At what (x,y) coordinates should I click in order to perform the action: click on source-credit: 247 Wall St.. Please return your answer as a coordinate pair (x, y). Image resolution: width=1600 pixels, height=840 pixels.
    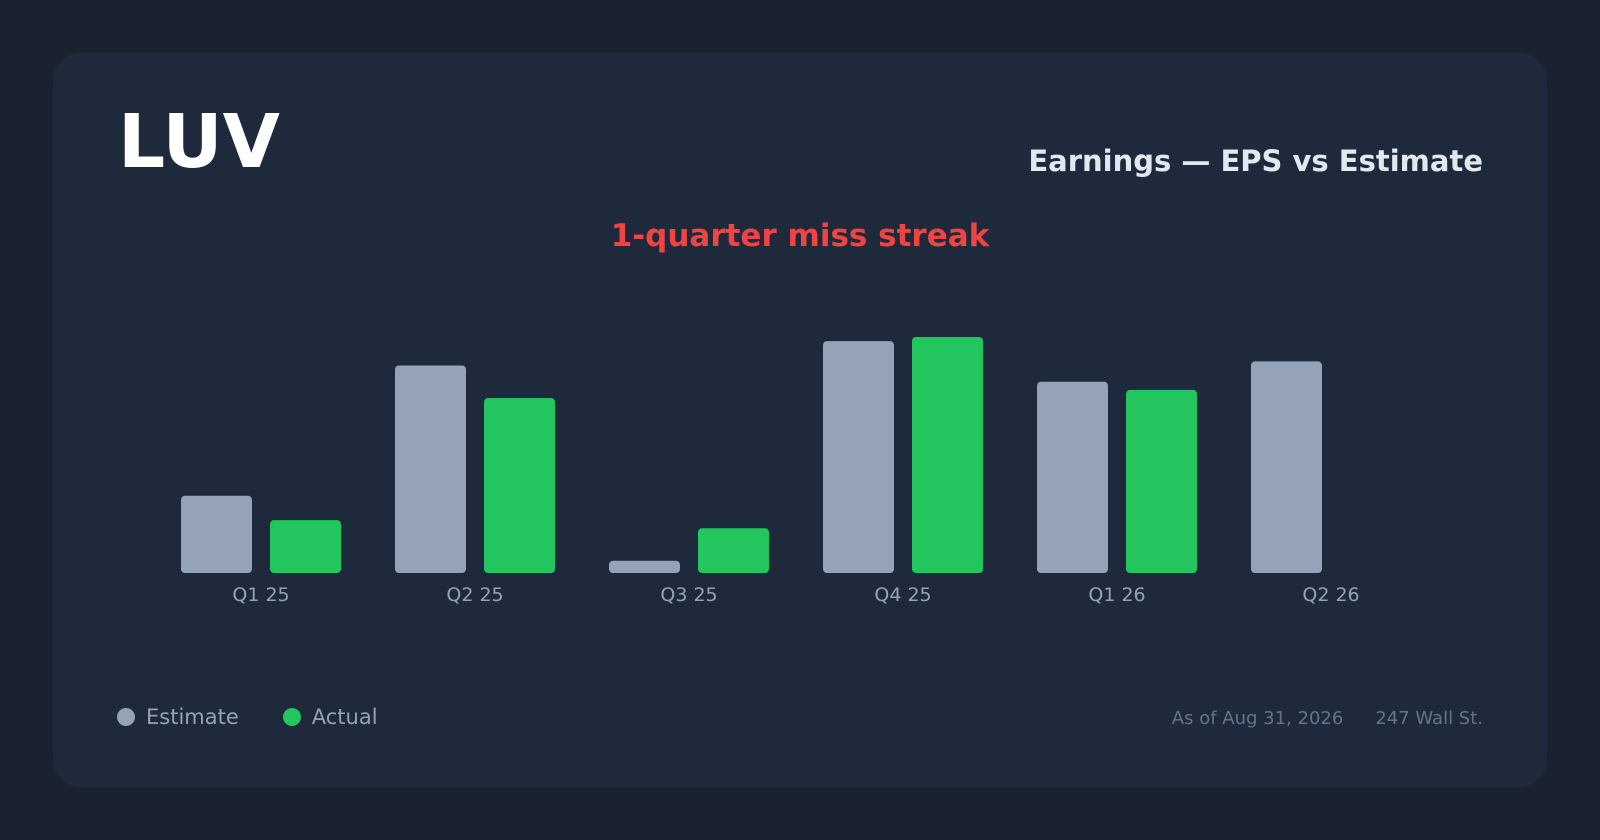
    Looking at the image, I should click on (1429, 718).